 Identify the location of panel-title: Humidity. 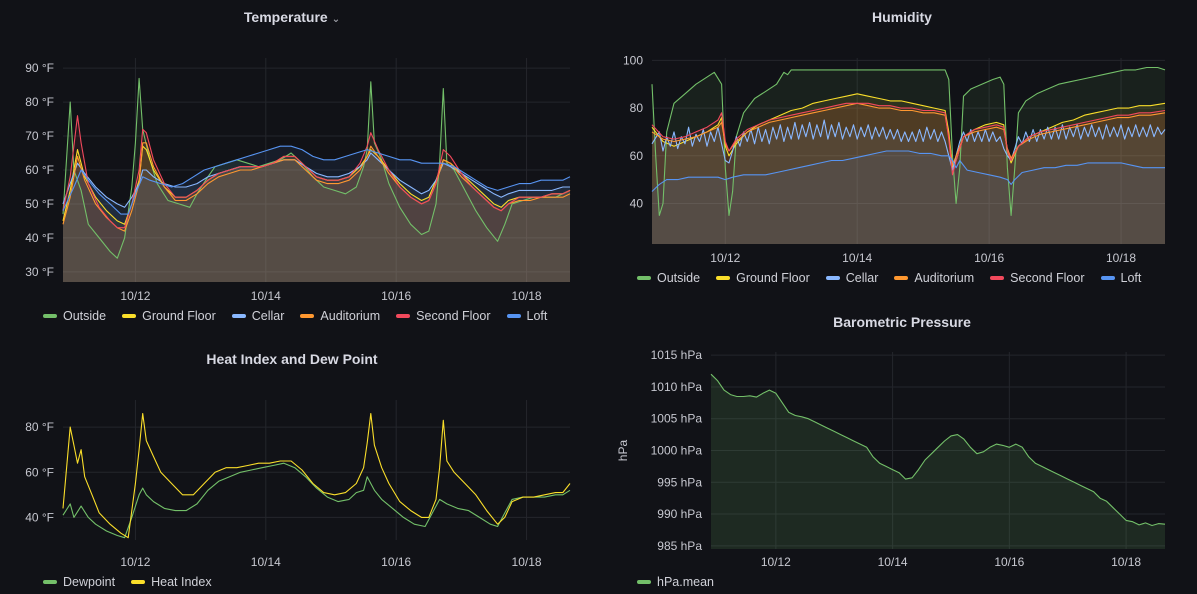
(902, 17).